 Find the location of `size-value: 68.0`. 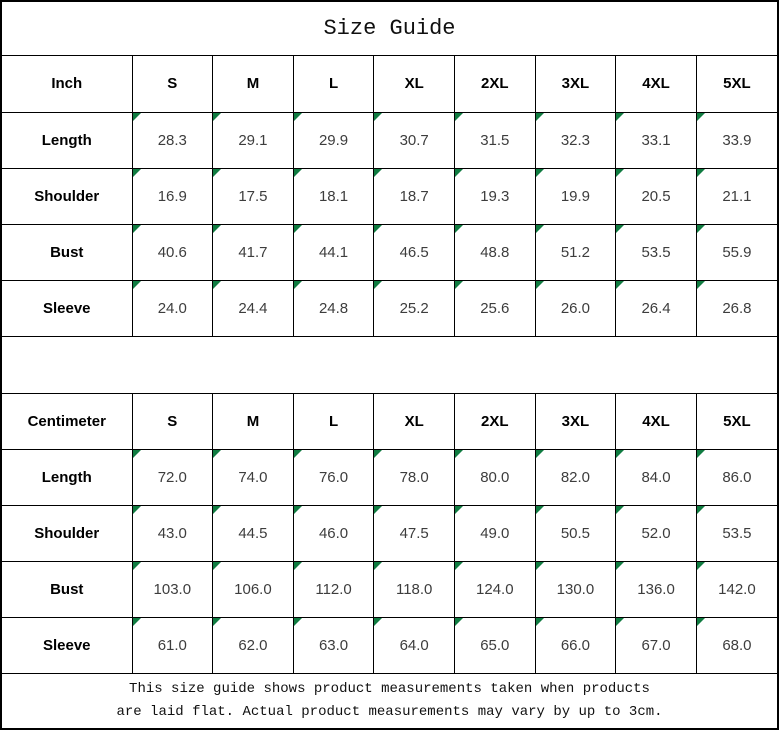

size-value: 68.0 is located at coordinates (737, 645).